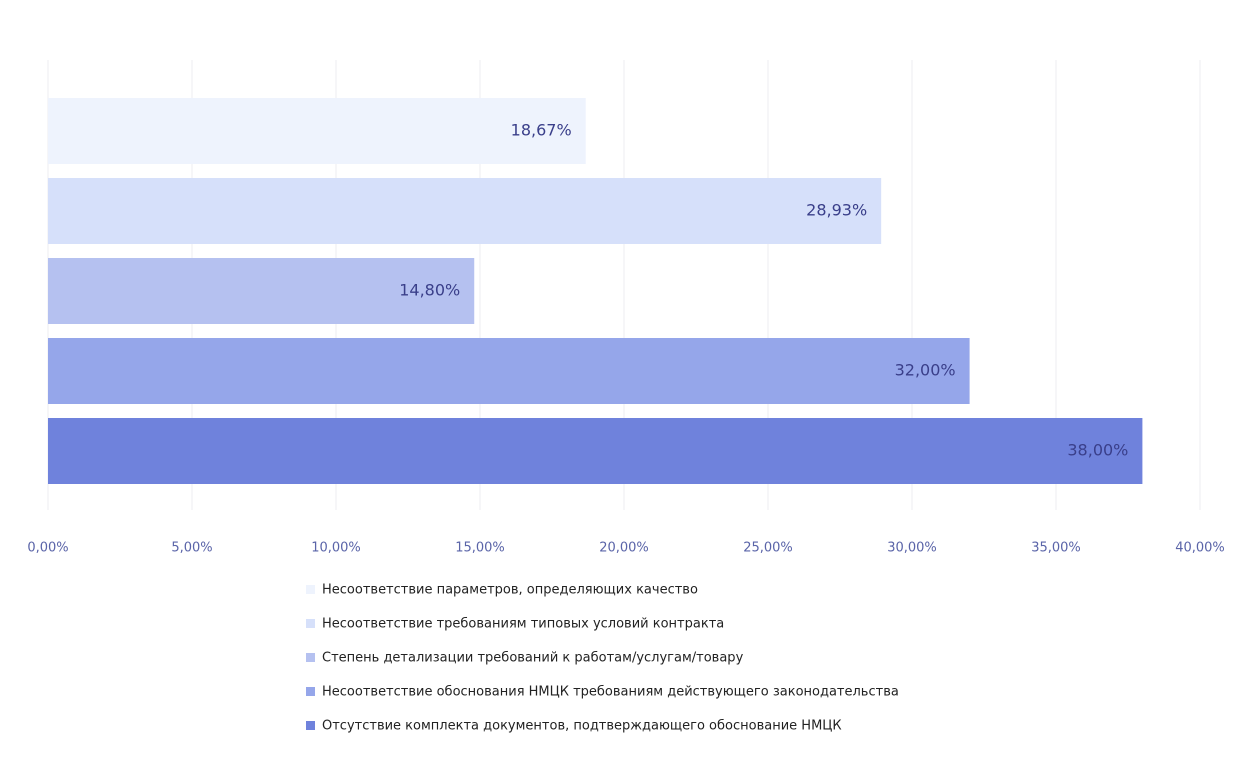  I want to click on x-tick-label: 40,00%, so click(1200, 548).